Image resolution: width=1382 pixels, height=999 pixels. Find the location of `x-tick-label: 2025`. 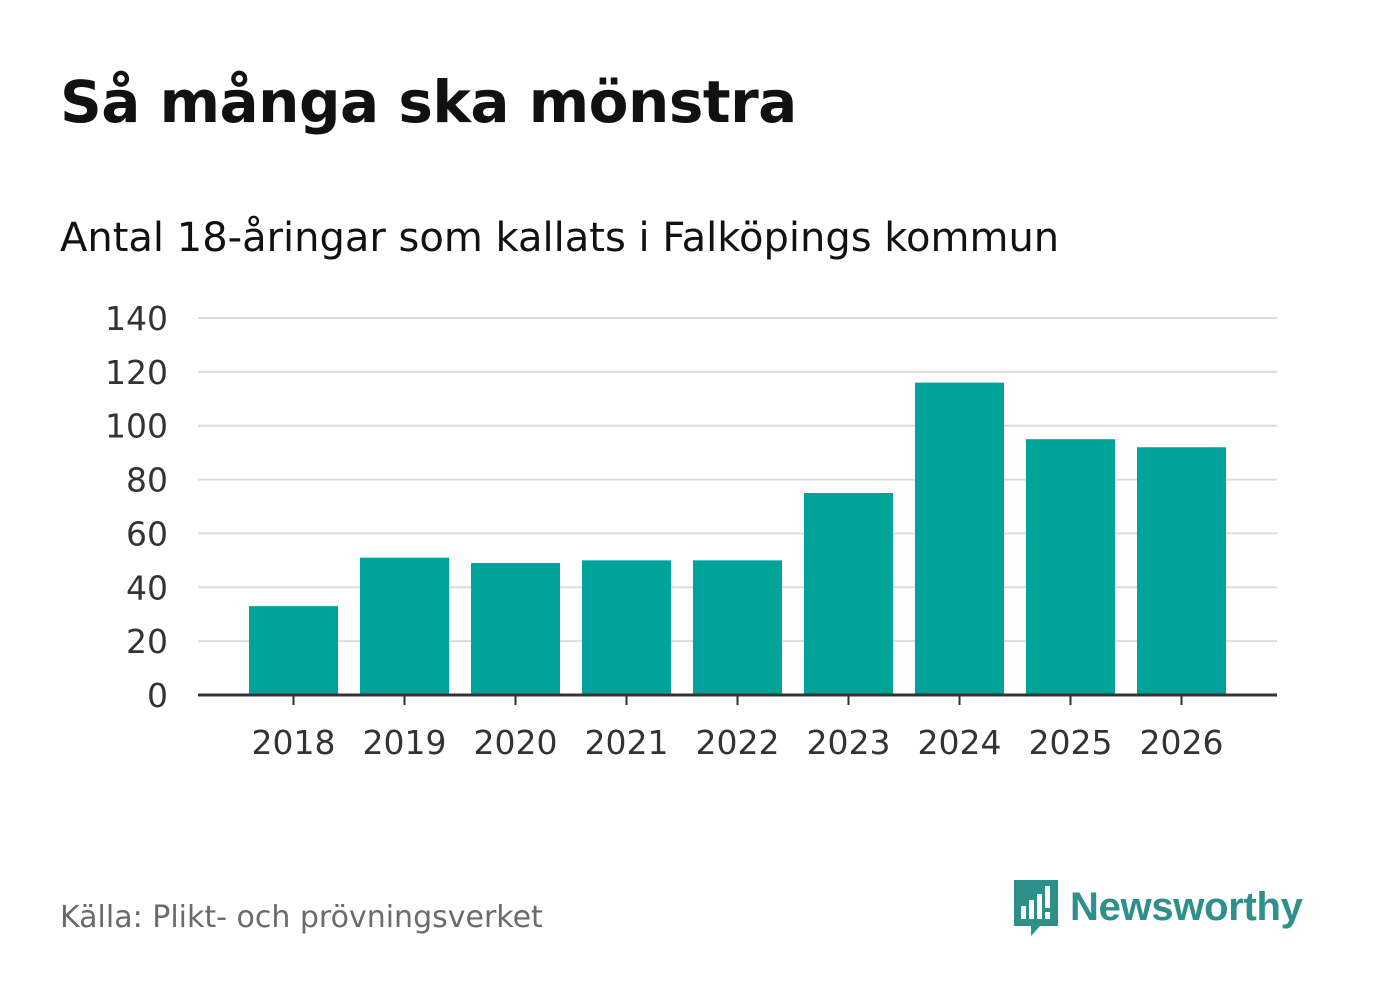

x-tick-label: 2025 is located at coordinates (1071, 742).